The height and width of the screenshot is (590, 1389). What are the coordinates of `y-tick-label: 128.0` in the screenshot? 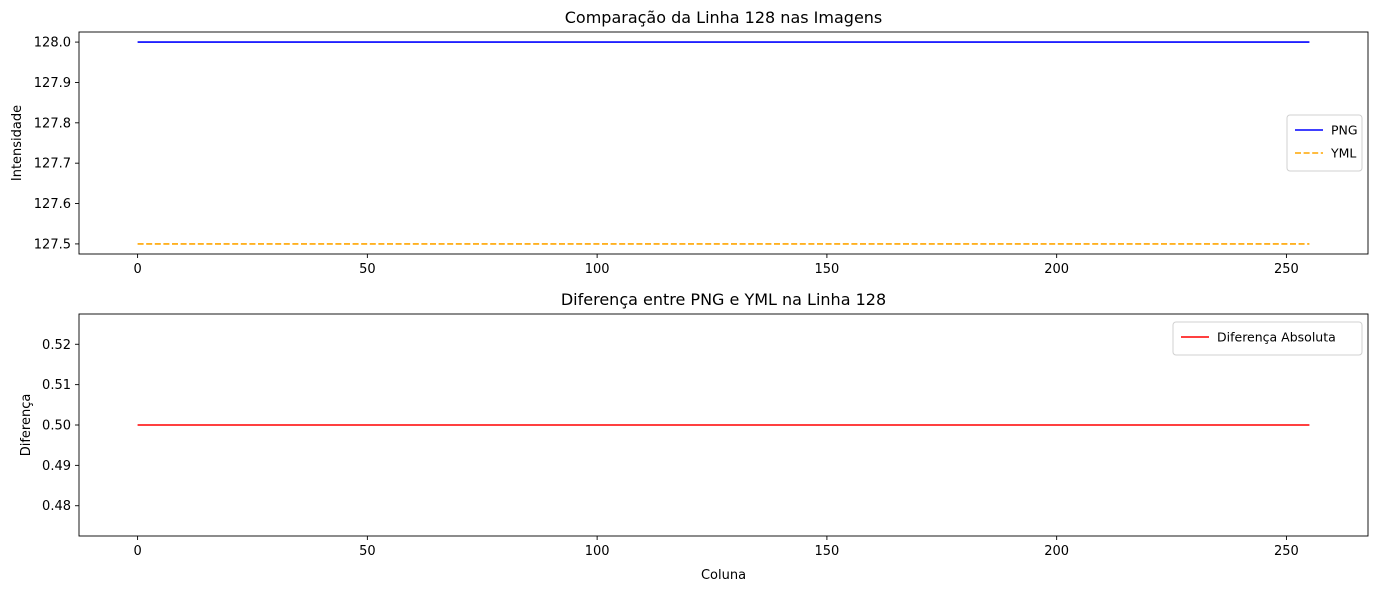 It's located at (52, 43).